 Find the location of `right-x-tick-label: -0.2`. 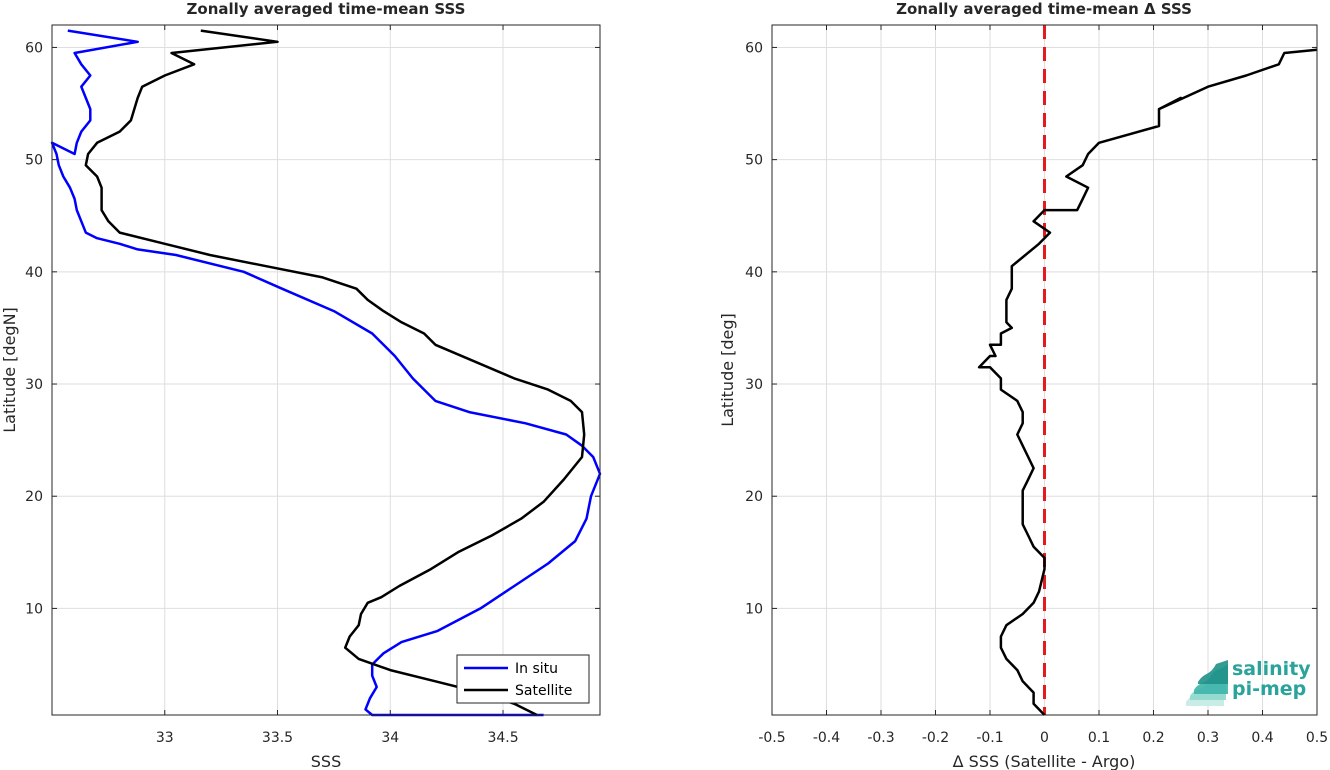

right-x-tick-label: -0.2 is located at coordinates (935, 738).